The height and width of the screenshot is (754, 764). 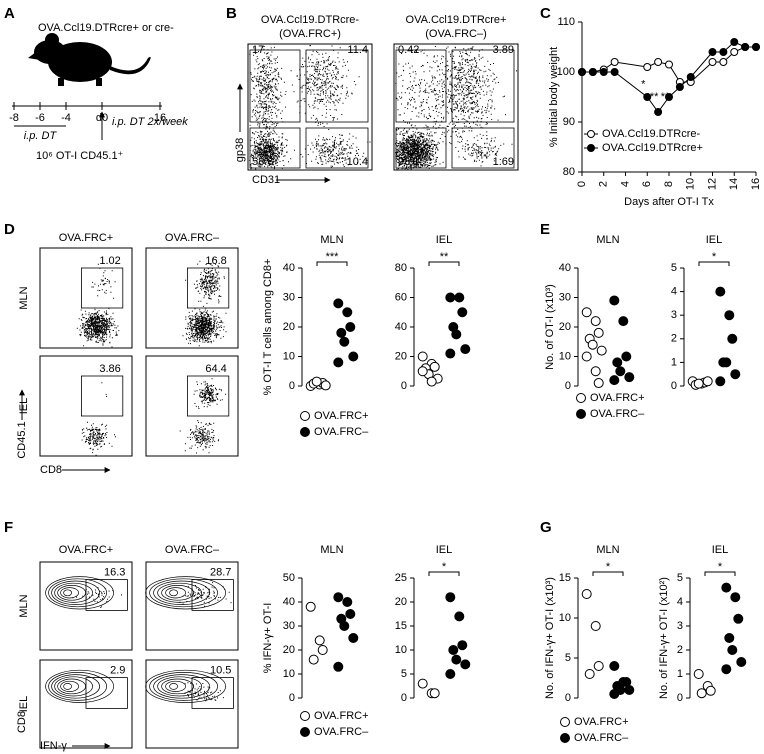 I want to click on panel-letter: F, so click(x=8, y=527).